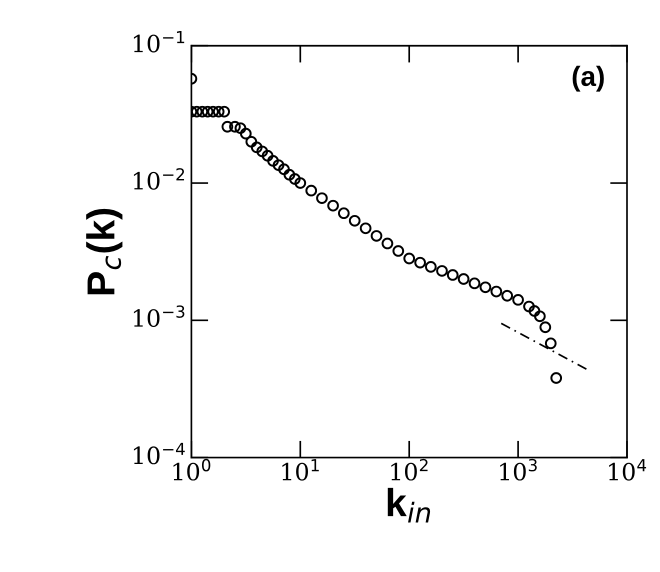  Describe the element at coordinates (300, 470) in the screenshot. I see `x-tick-label: 10$^{1}$` at that location.